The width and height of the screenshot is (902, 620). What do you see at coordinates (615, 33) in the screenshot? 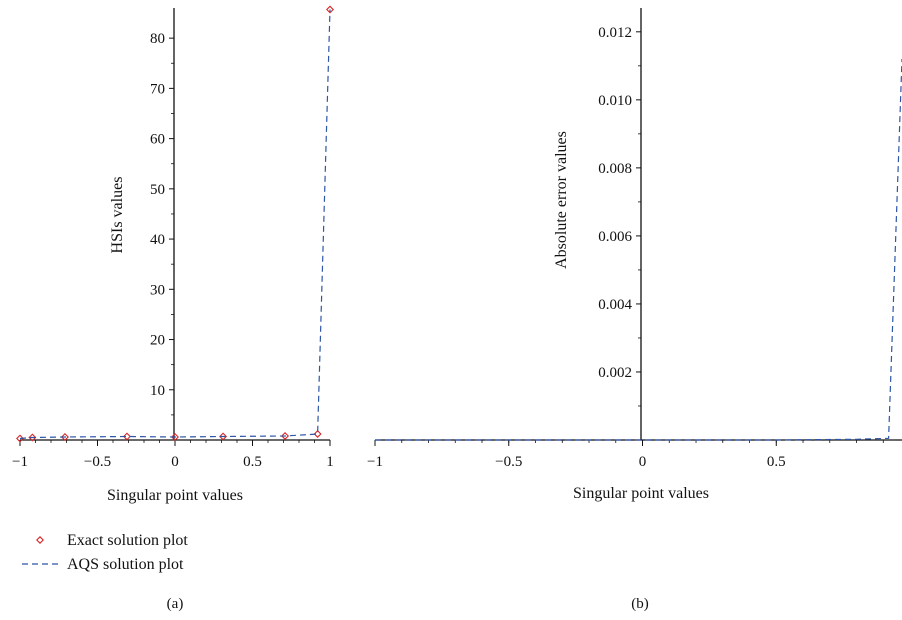
I see `y-tick-label: 0.012` at bounding box center [615, 33].